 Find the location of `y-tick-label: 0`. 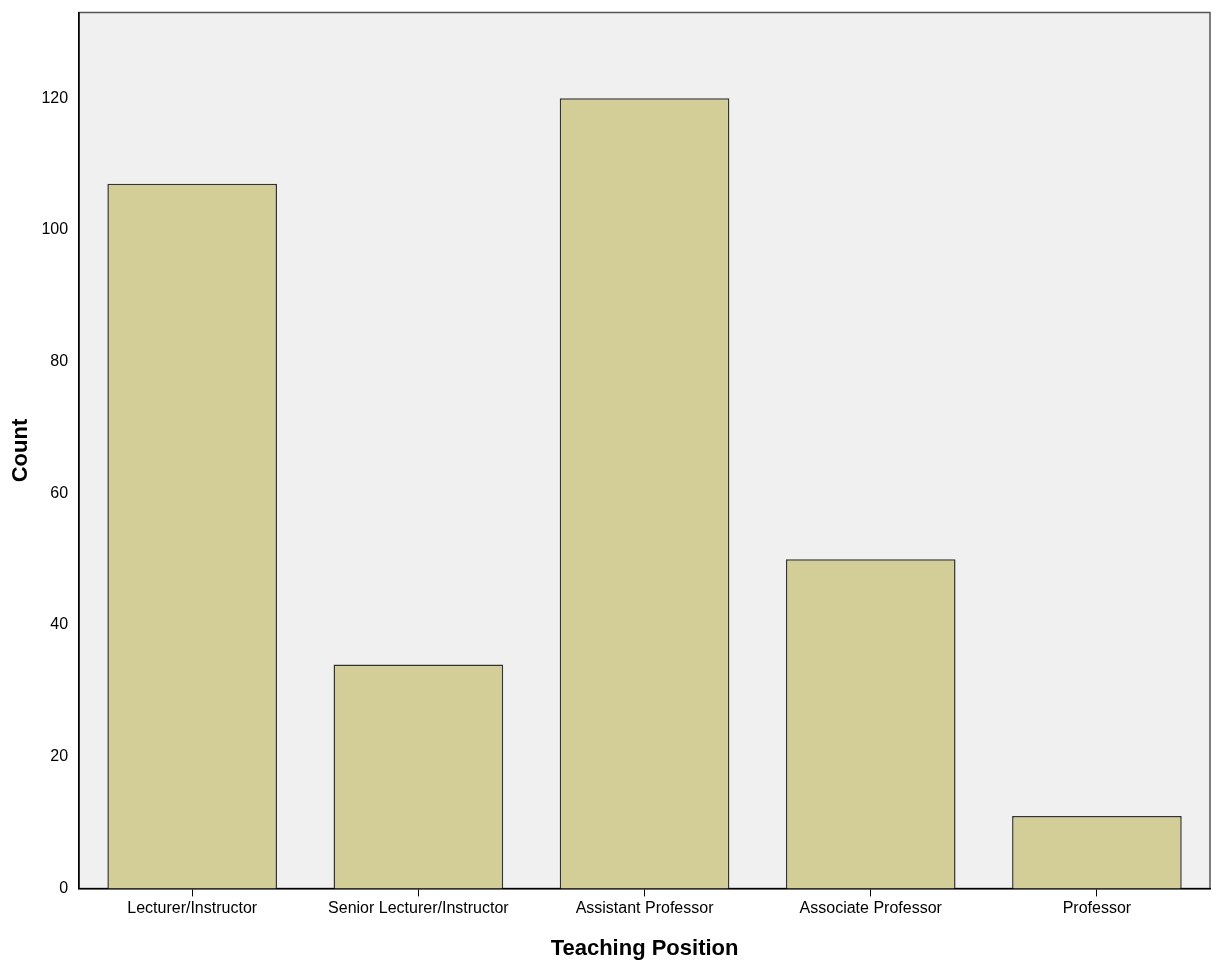

y-tick-label: 0 is located at coordinates (64, 887).